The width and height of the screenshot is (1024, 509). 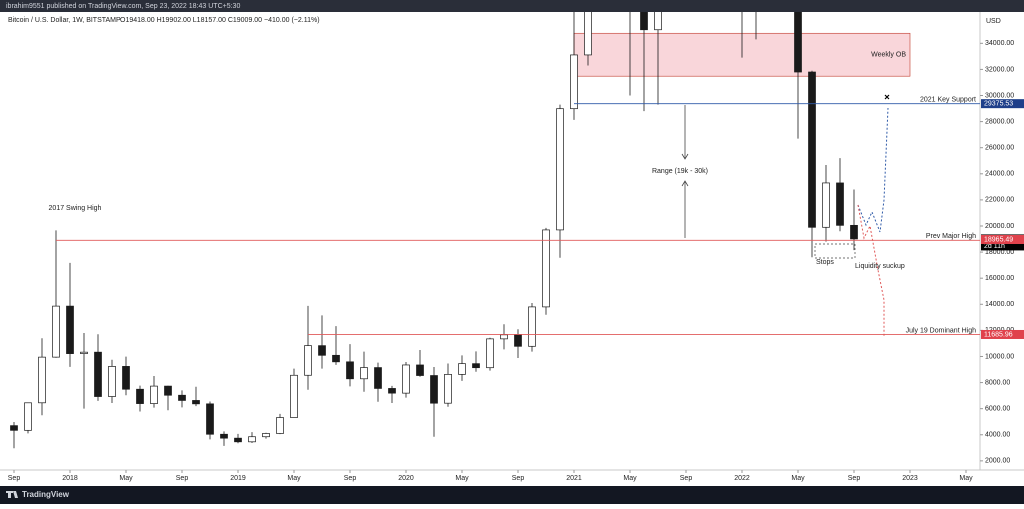 What do you see at coordinates (680, 171) in the screenshot?
I see `annotation: Range (19k - 30k)` at bounding box center [680, 171].